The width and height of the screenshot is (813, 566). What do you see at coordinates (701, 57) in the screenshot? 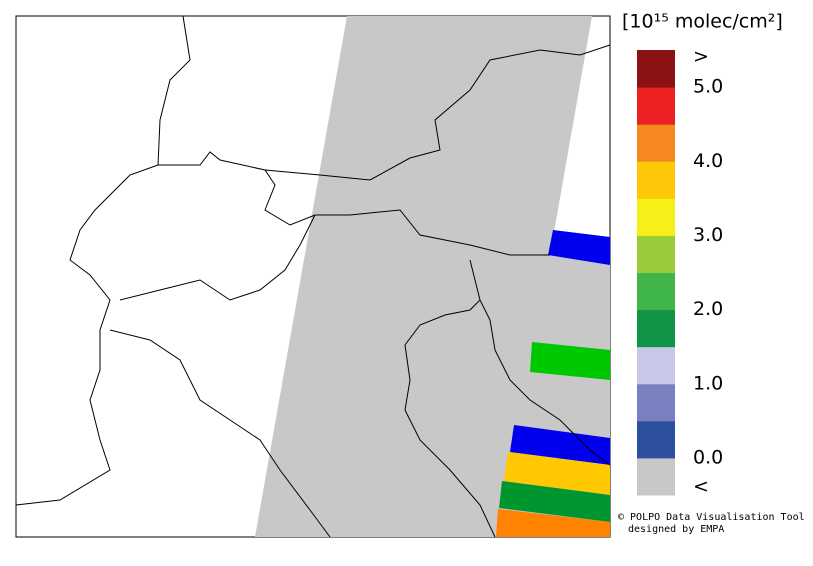
I see `above-label: >` at bounding box center [701, 57].